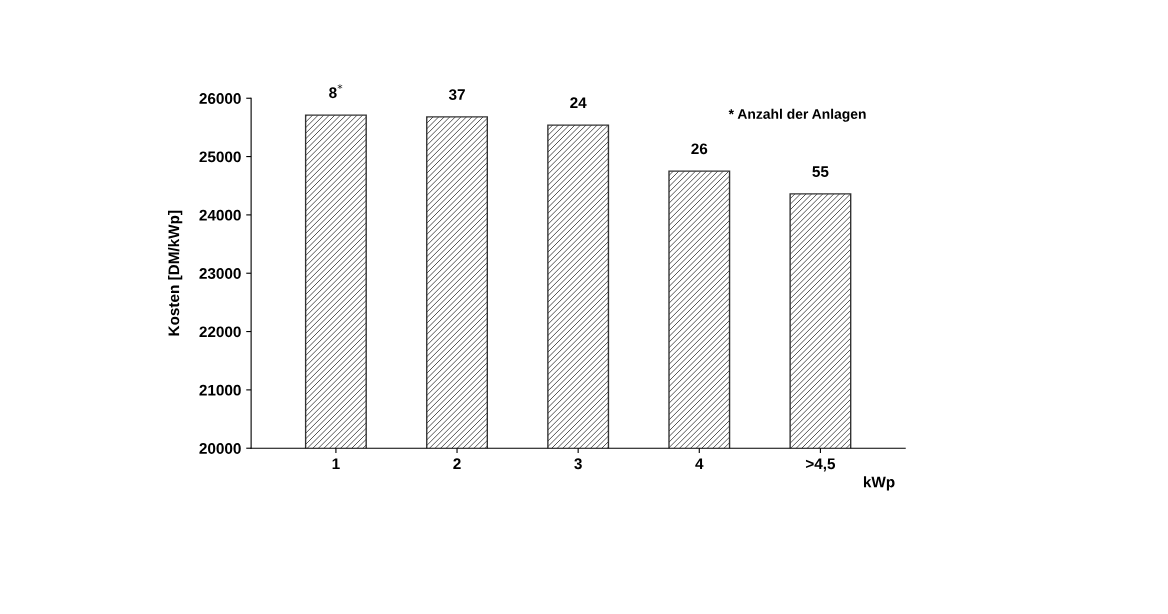  Describe the element at coordinates (820, 465) in the screenshot. I see `x-tick-label: >4,5` at that location.